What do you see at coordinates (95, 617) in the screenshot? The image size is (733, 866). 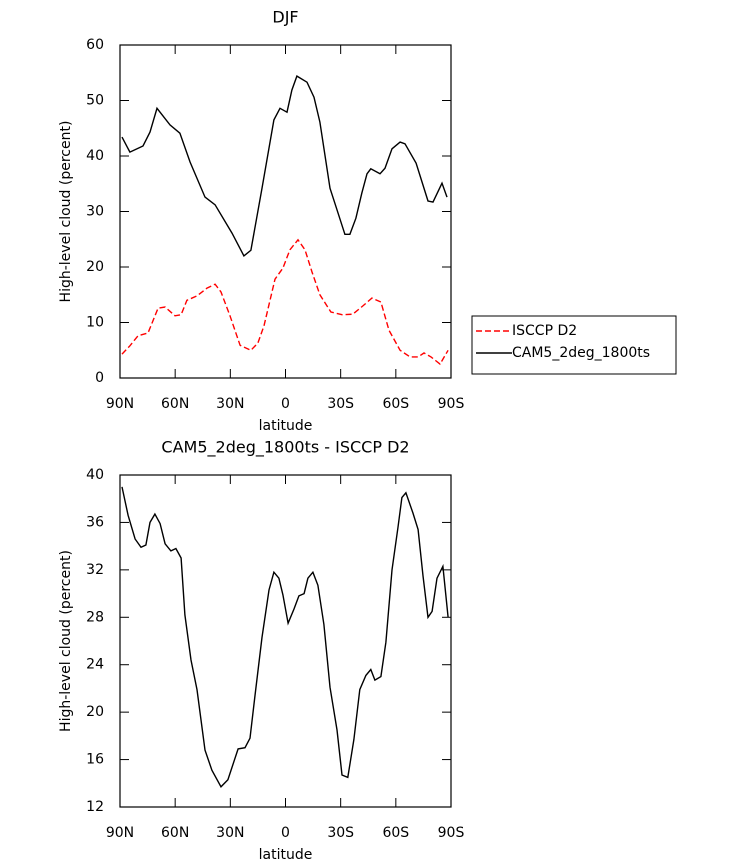 I see `y-tick-label: 28` at bounding box center [95, 617].